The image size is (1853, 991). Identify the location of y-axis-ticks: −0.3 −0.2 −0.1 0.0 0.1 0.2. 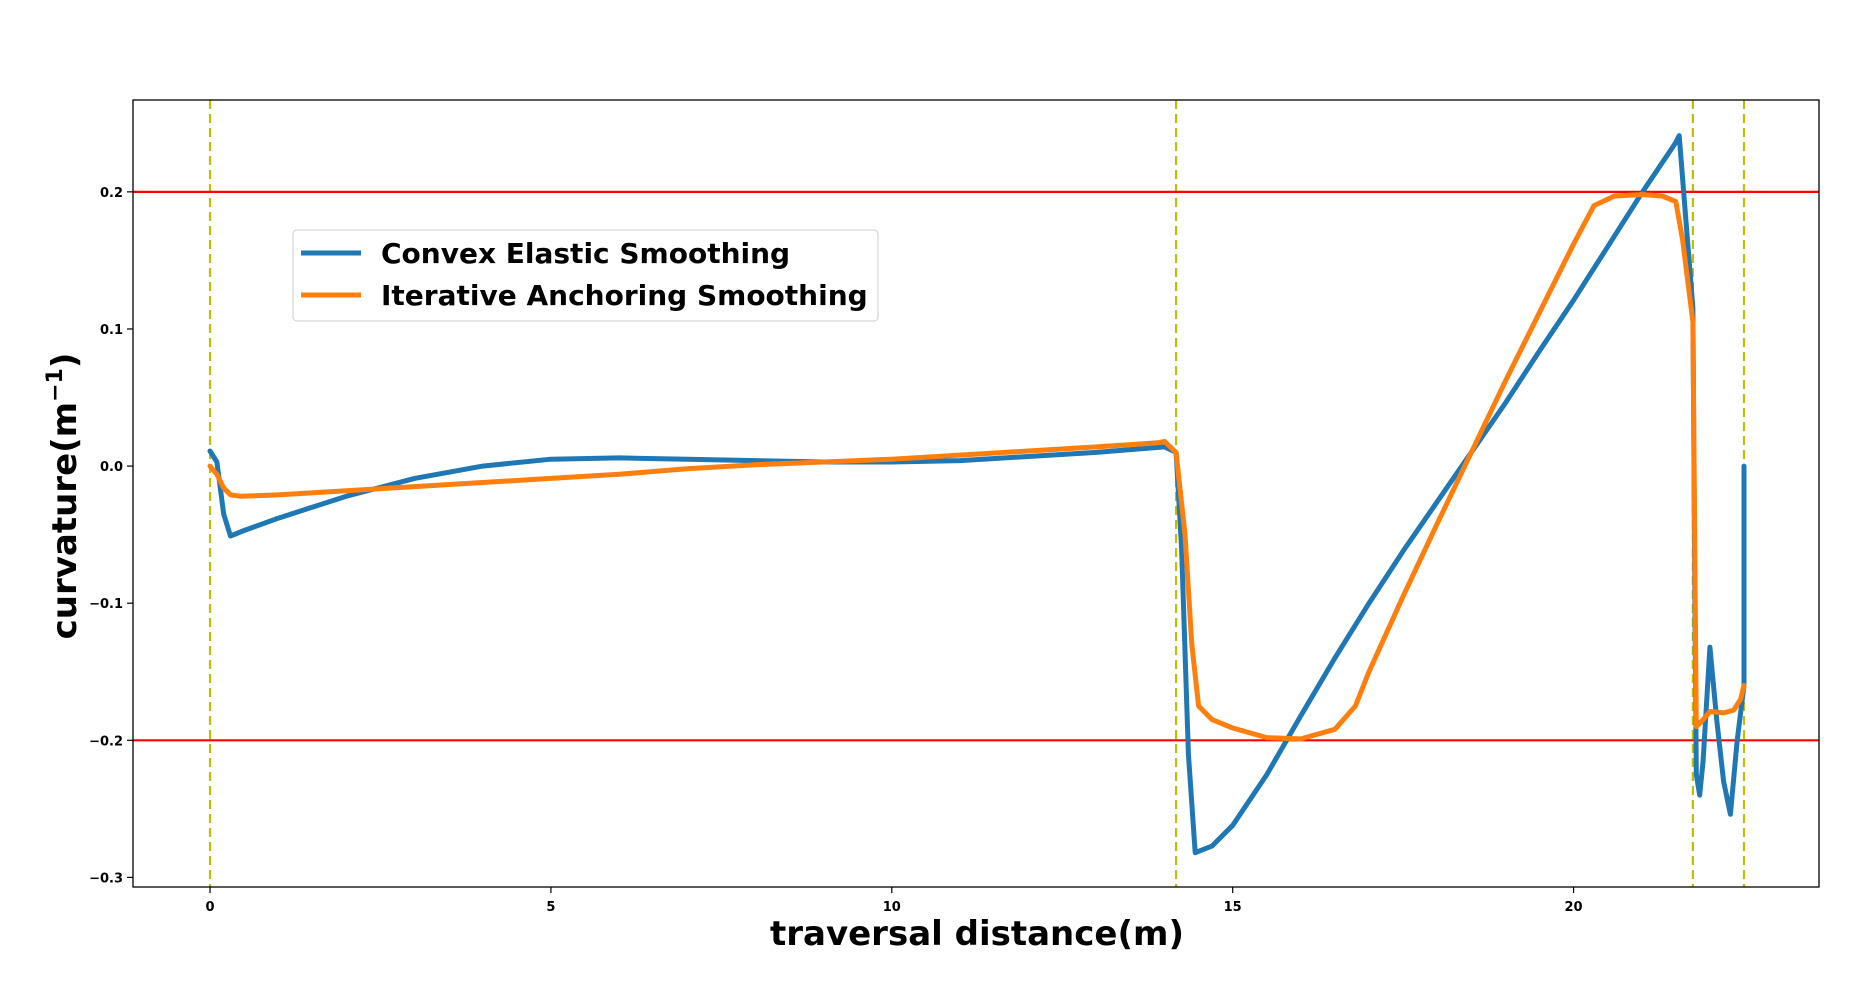
(111, 536).